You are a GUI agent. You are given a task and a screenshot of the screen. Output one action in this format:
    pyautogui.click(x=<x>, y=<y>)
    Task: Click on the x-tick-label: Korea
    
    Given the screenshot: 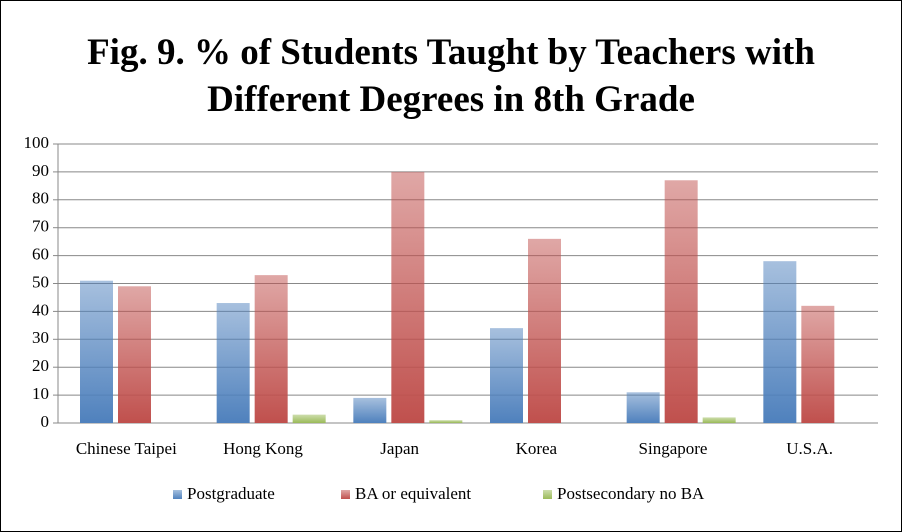 What is the action you would take?
    pyautogui.click(x=537, y=448)
    